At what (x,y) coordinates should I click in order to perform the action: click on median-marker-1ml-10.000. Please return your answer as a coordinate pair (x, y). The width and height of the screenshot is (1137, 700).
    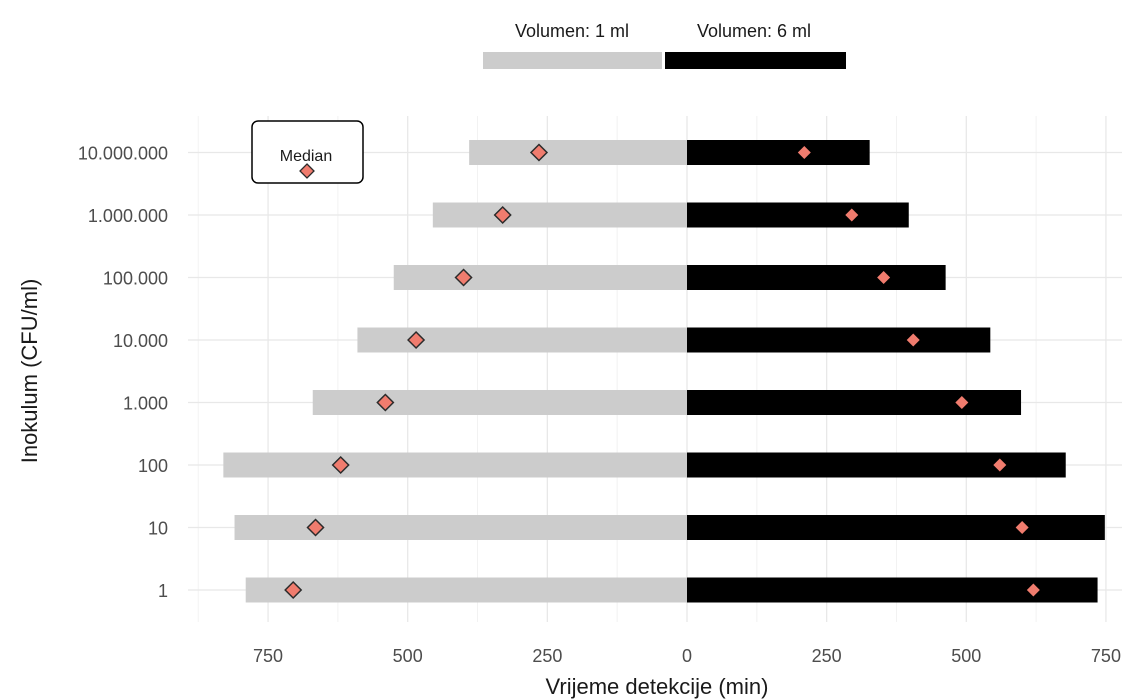
    Looking at the image, I should click on (416, 340).